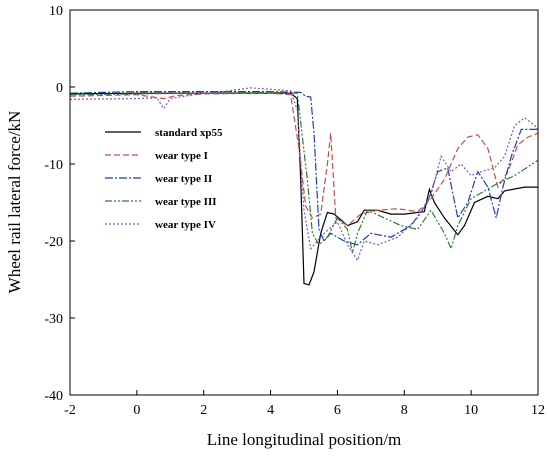 The height and width of the screenshot is (459, 550). Describe the element at coordinates (270, 410) in the screenshot. I see `x-tick-label: 4` at that location.